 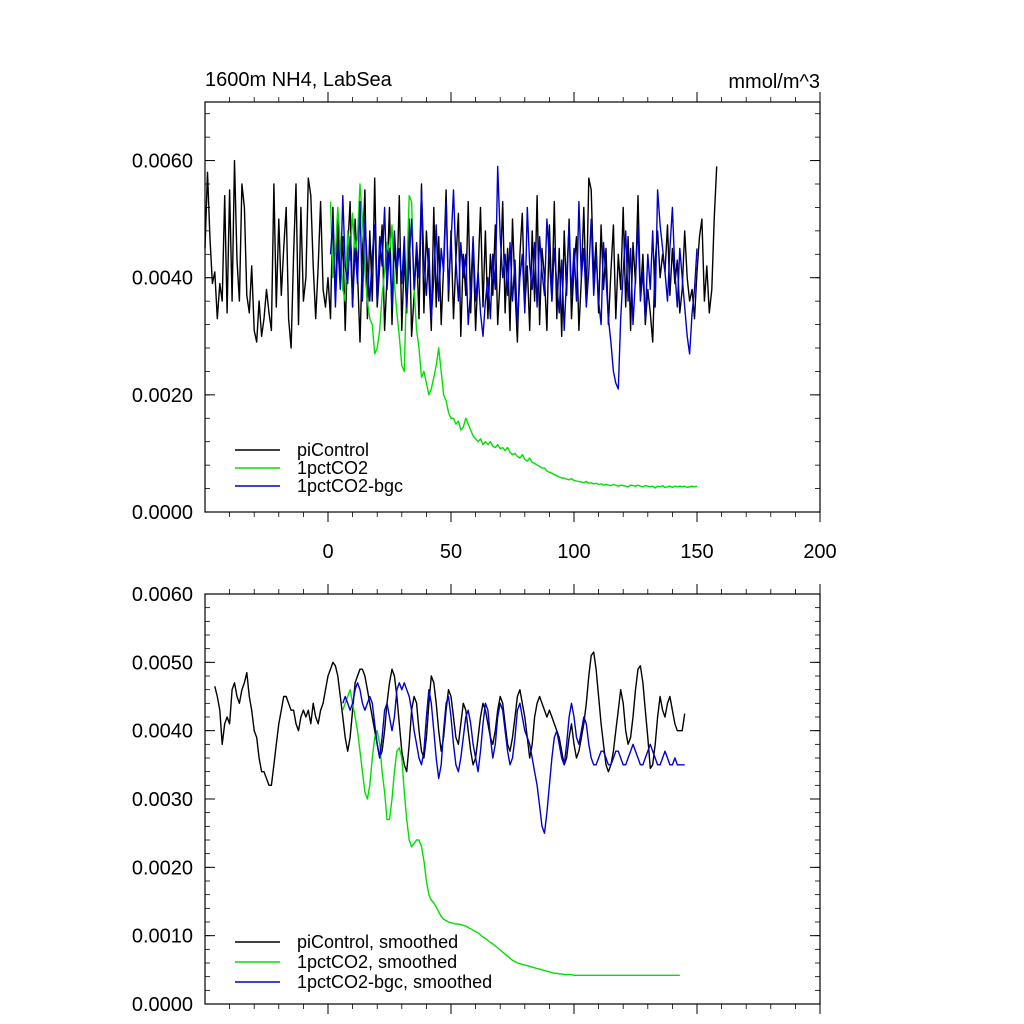 I want to click on legend-label: piControl, so click(x=333, y=450).